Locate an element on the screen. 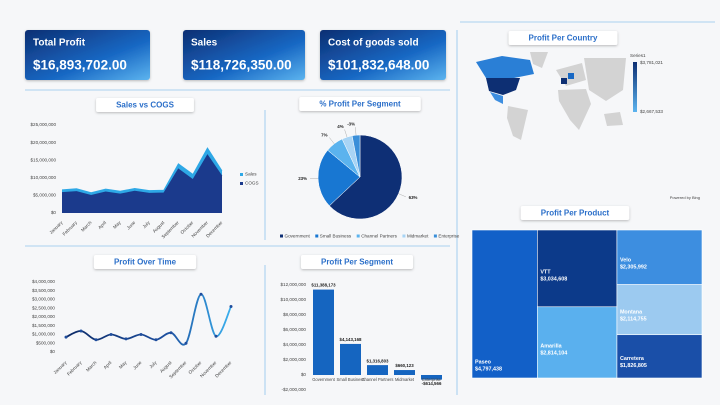  legend-label: Sales is located at coordinates (251, 174).